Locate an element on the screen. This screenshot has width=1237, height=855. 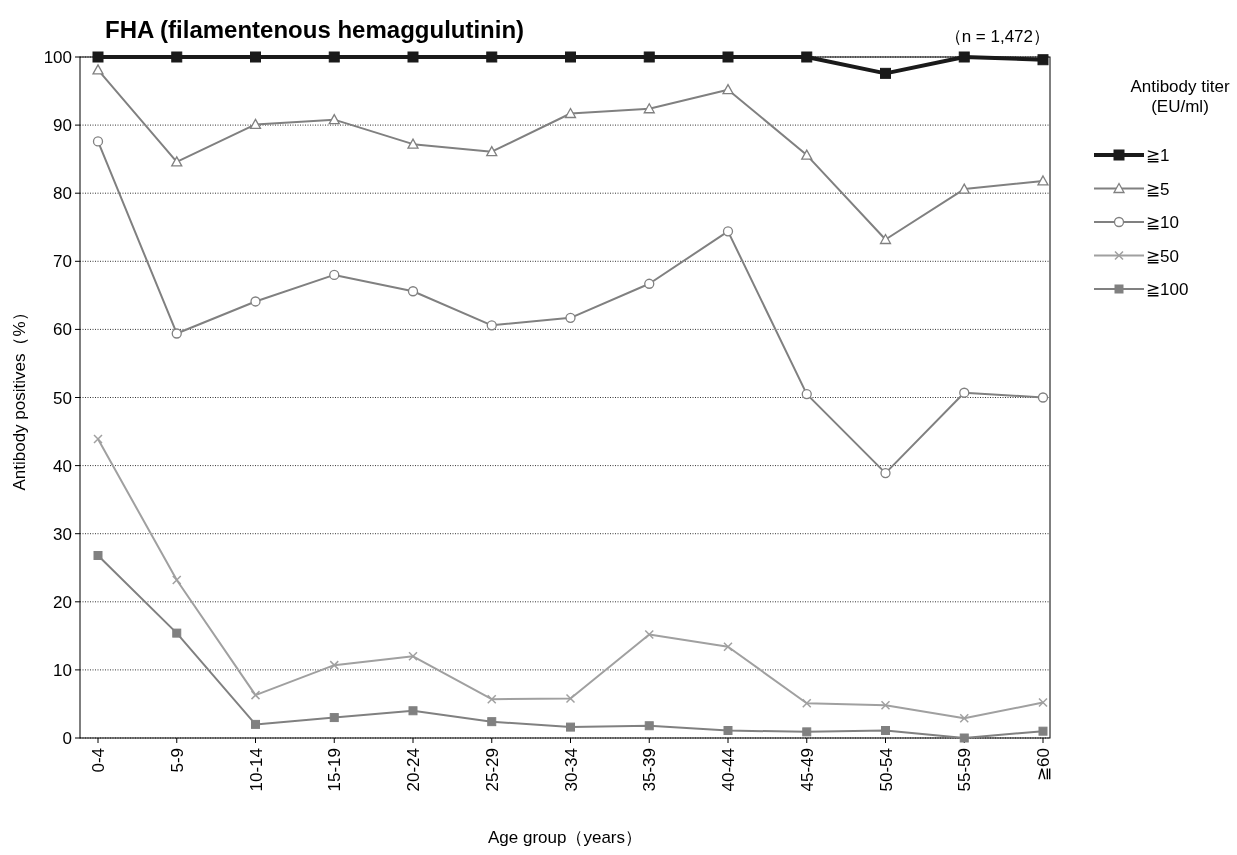
chart-title: FHA (filamentenous hemaggulutinin) is located at coordinates (315, 29).